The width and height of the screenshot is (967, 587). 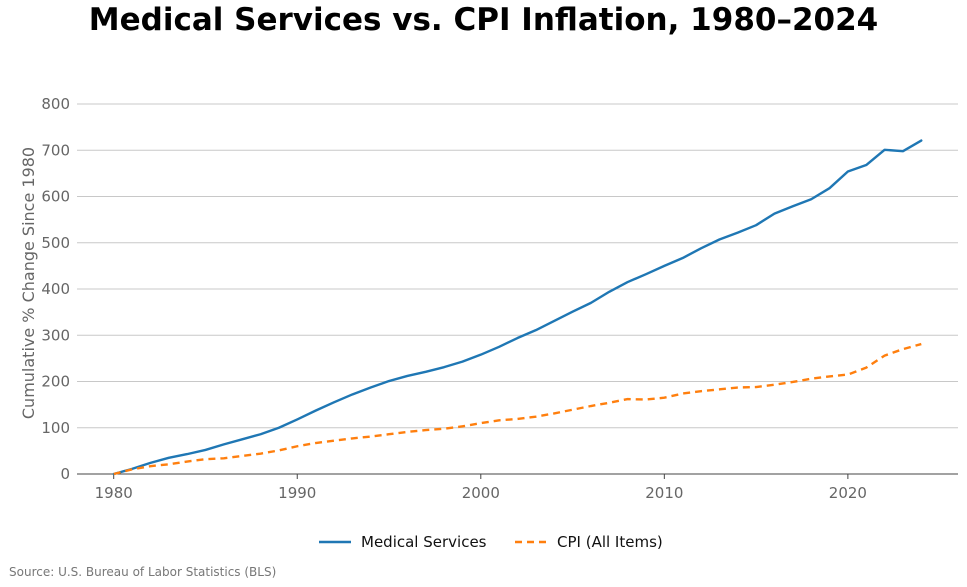 I want to click on legend: Medical Services CPI (All Items), so click(x=491, y=542).